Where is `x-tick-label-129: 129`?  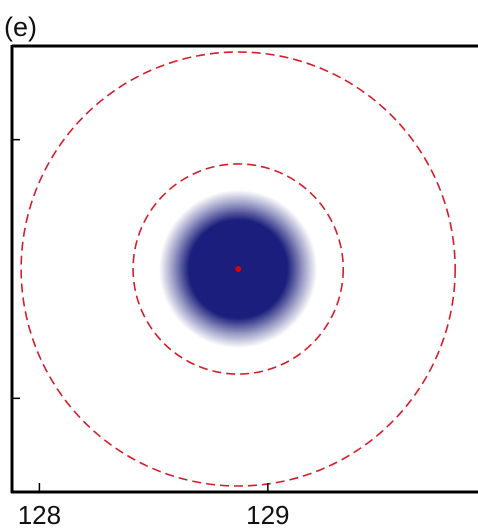 x-tick-label-129: 129 is located at coordinates (267, 514).